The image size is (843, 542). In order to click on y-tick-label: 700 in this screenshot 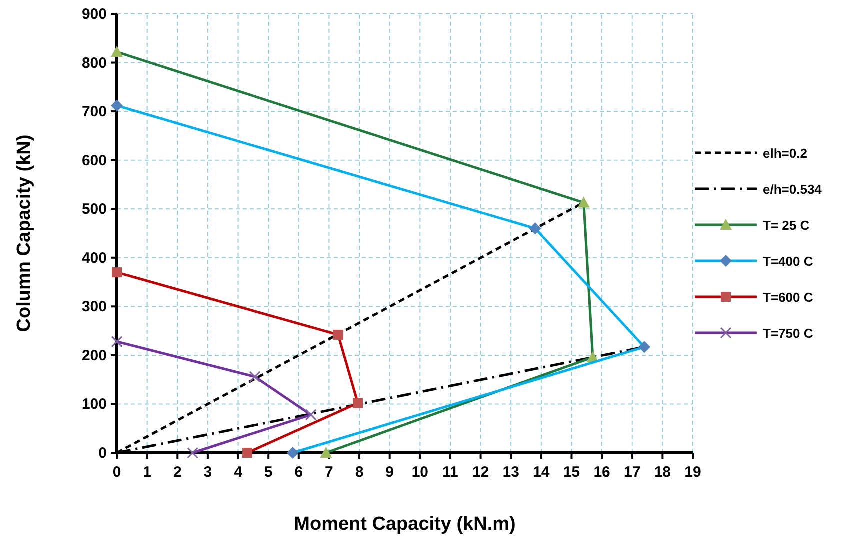, I will do `click(94, 112)`.